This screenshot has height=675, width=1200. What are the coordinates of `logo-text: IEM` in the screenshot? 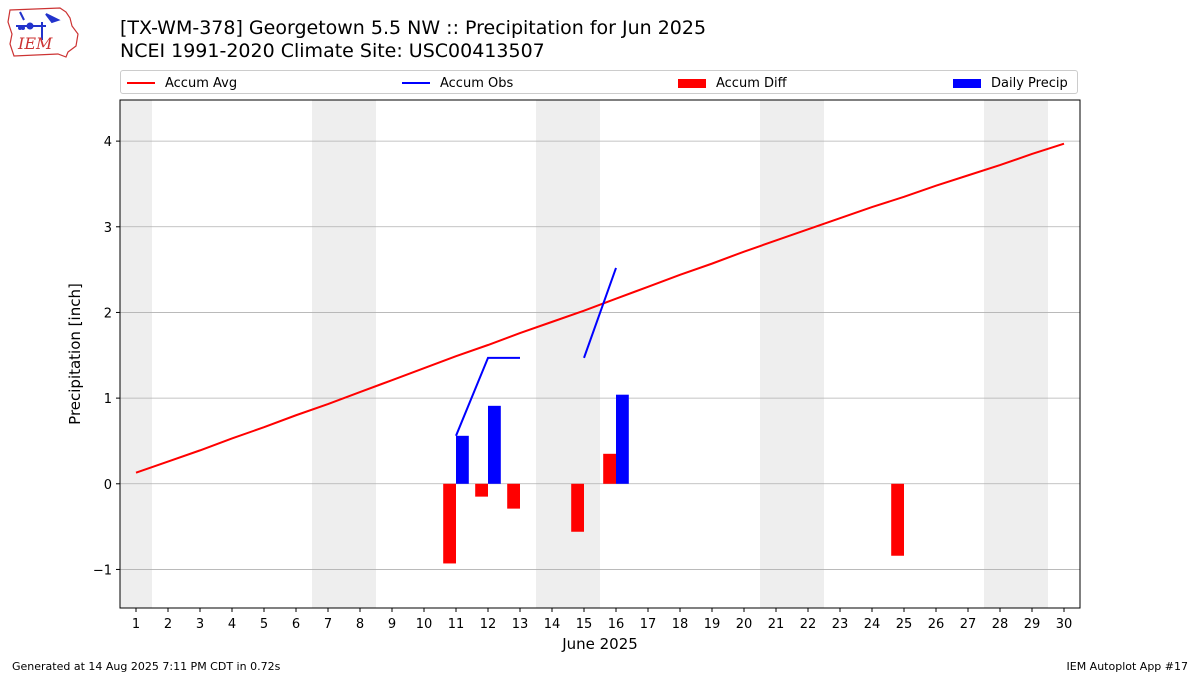 It's located at (35, 43).